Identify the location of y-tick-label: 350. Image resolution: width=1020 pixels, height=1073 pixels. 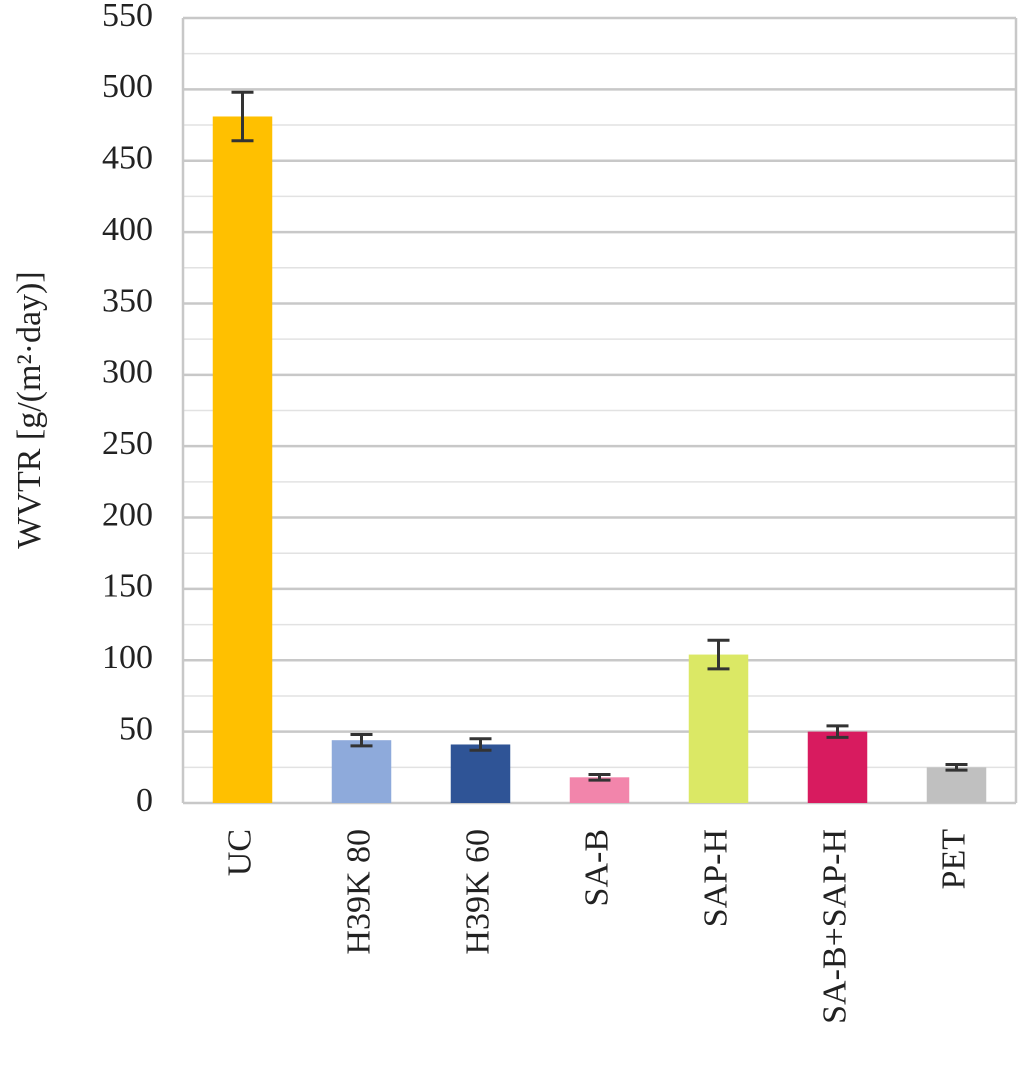
(127, 300).